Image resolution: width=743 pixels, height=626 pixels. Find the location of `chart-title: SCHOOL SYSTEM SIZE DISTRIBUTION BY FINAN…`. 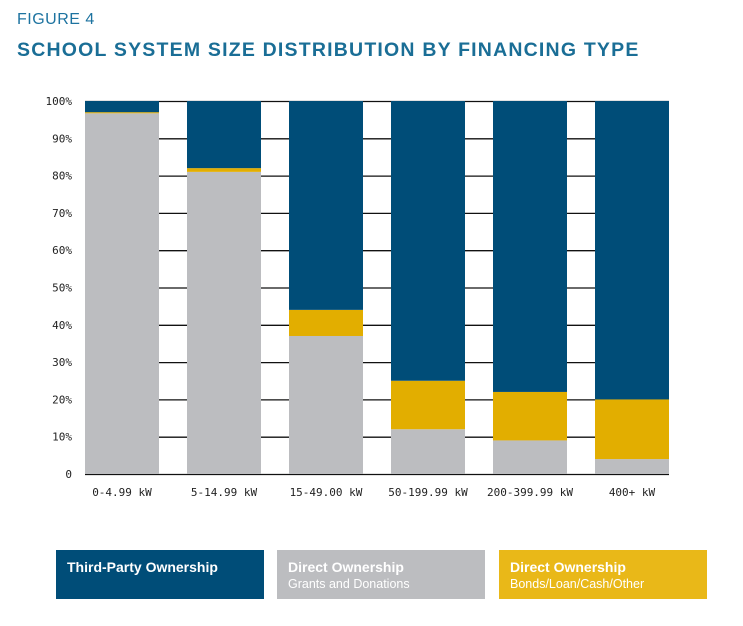

chart-title: SCHOOL SYSTEM SIZE DISTRIBUTION BY FINAN… is located at coordinates (328, 50).